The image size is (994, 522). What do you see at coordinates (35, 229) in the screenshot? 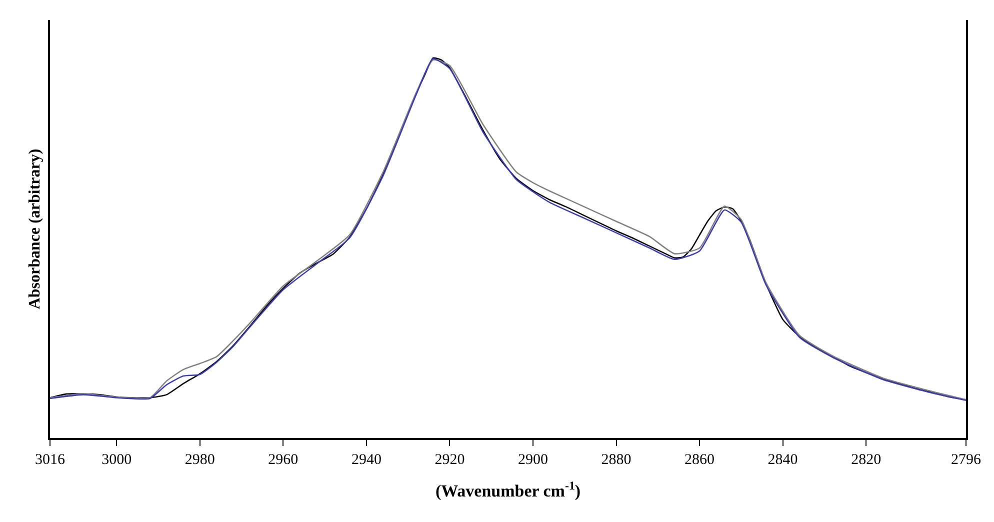
I see `y-axis-title: Absorbance (arbitrary)` at bounding box center [35, 229].